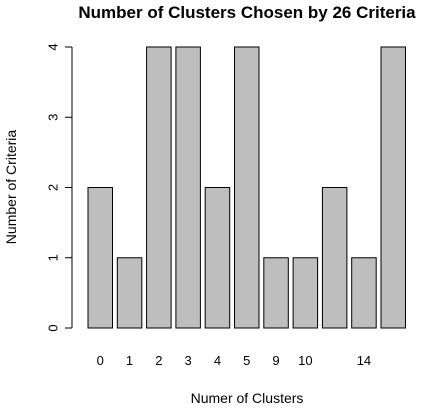  Describe the element at coordinates (275, 360) in the screenshot. I see `x-tick-label: 9` at that location.